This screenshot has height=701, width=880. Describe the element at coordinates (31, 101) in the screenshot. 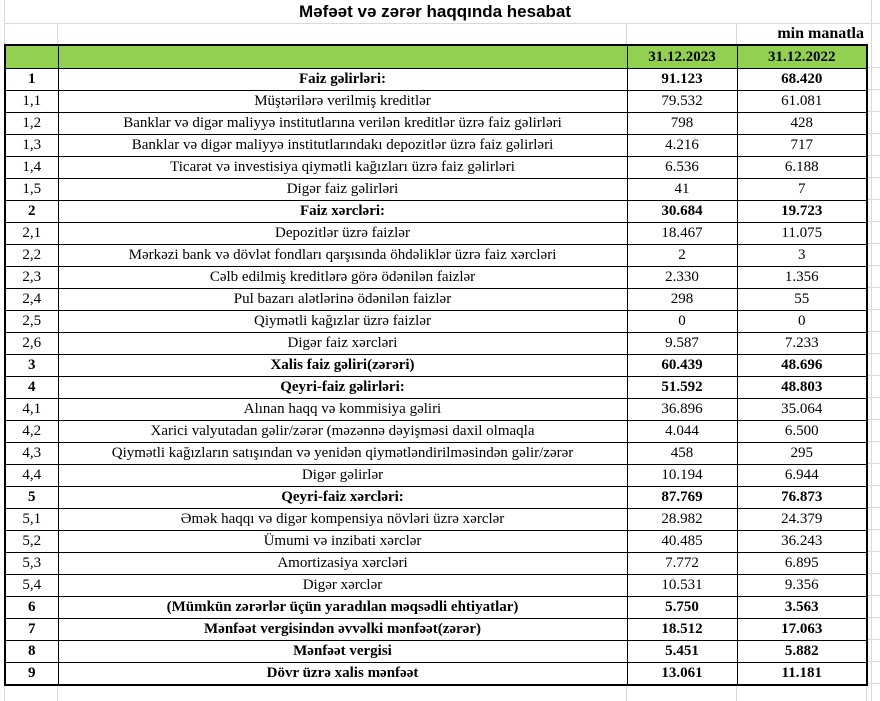

I see `row-number-cell: 1,1` at that location.